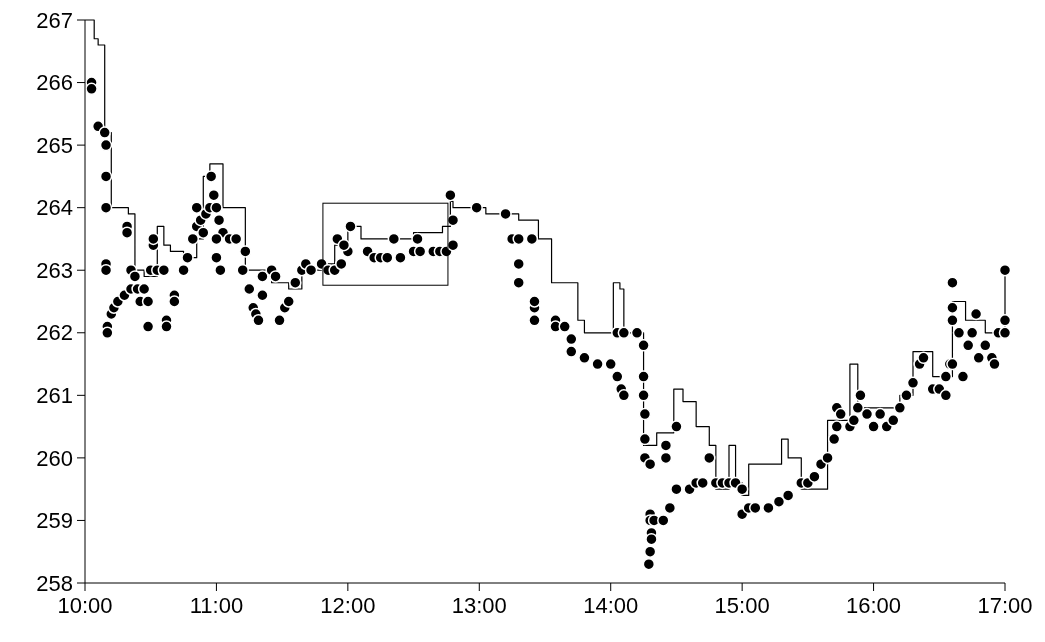 The height and width of the screenshot is (642, 1045). Describe the element at coordinates (54, 83) in the screenshot. I see `y-tick-label: 266` at that location.